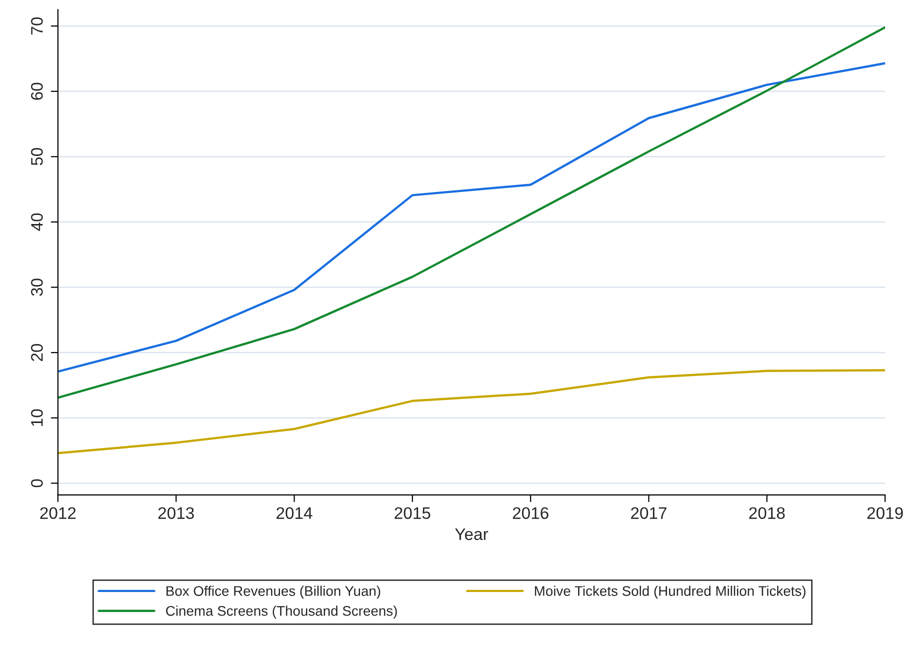  I want to click on x-axis-title: Year, so click(471, 534).